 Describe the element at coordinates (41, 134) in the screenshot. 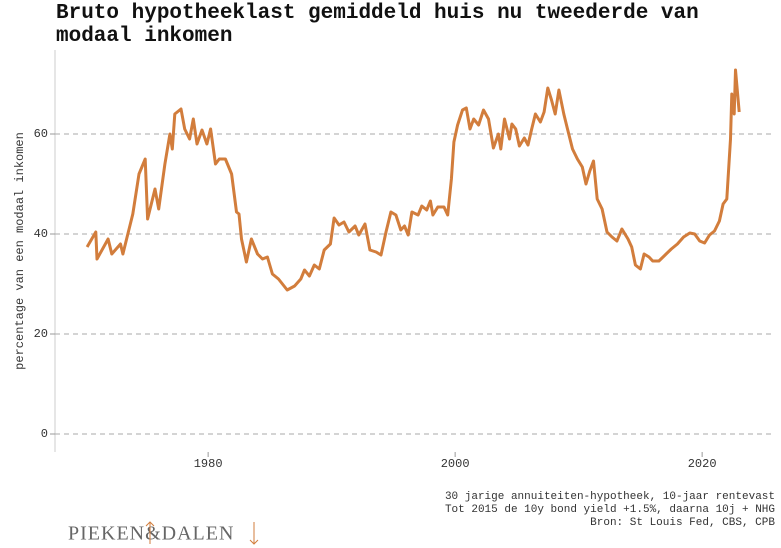

I see `y-tick-label: 60` at that location.